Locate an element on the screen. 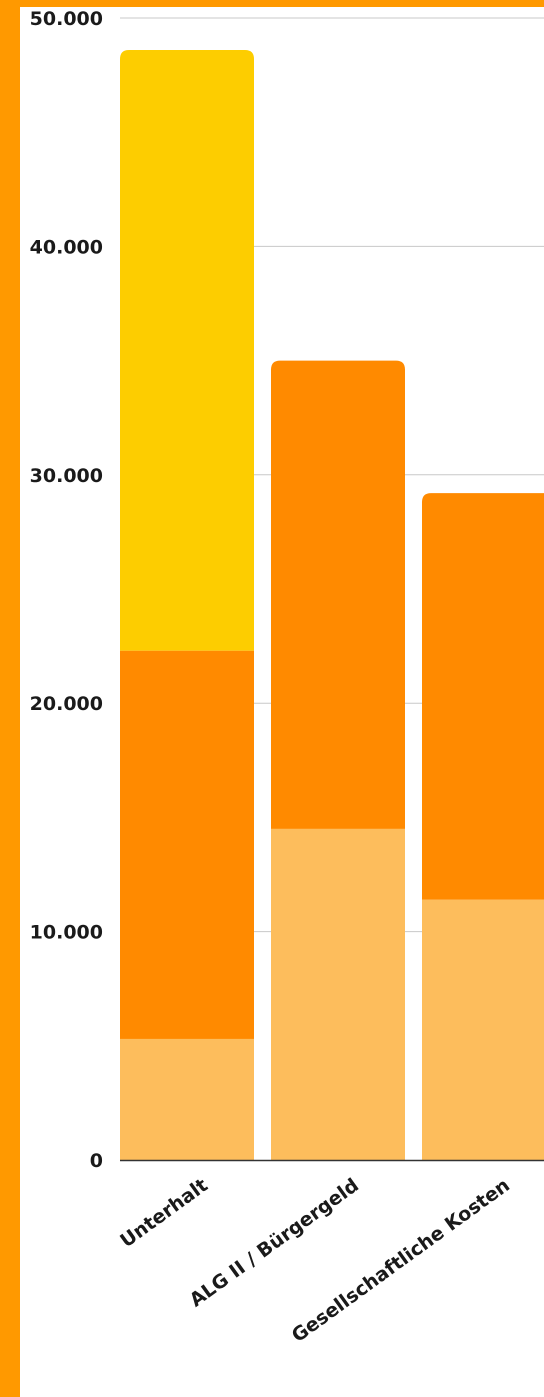 This screenshot has width=544, height=1397. top-accent-strip is located at coordinates (272, 3).